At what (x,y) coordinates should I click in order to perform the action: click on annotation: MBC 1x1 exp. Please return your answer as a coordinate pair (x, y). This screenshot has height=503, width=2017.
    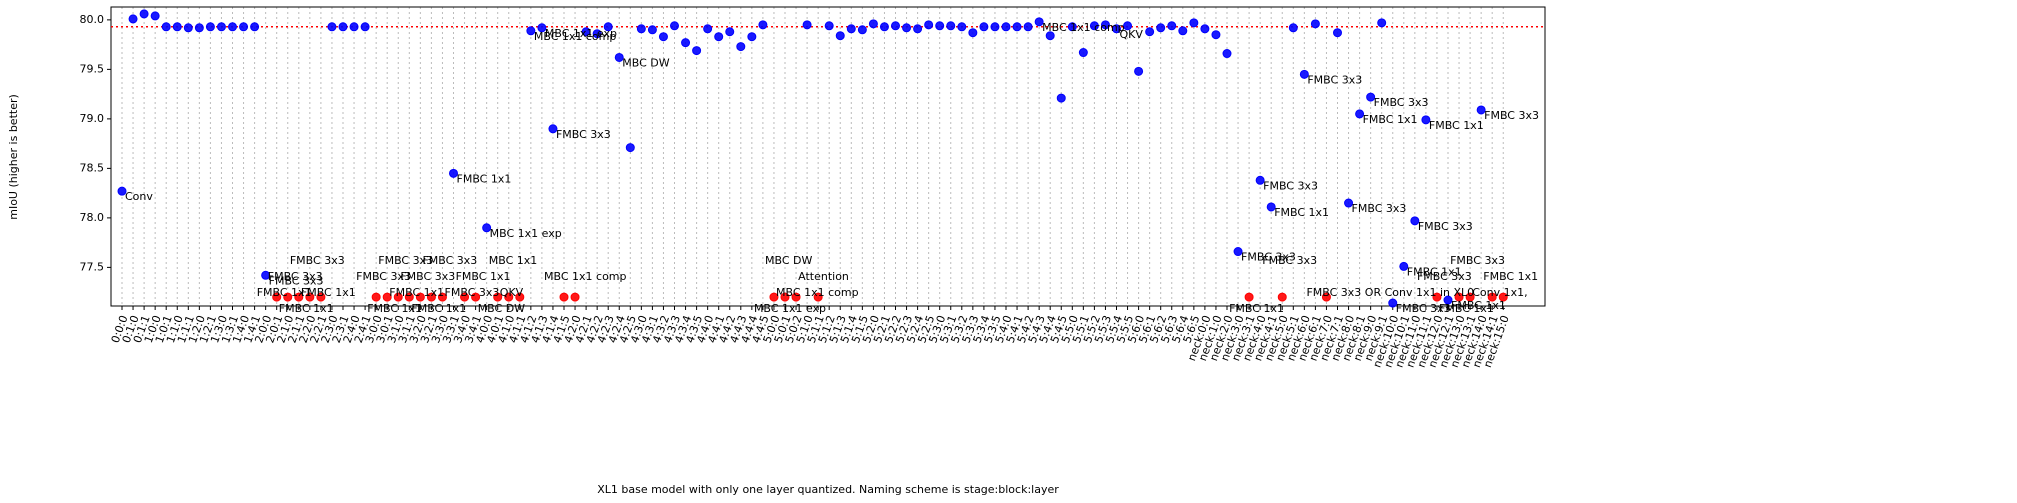
    Looking at the image, I should click on (790, 308).